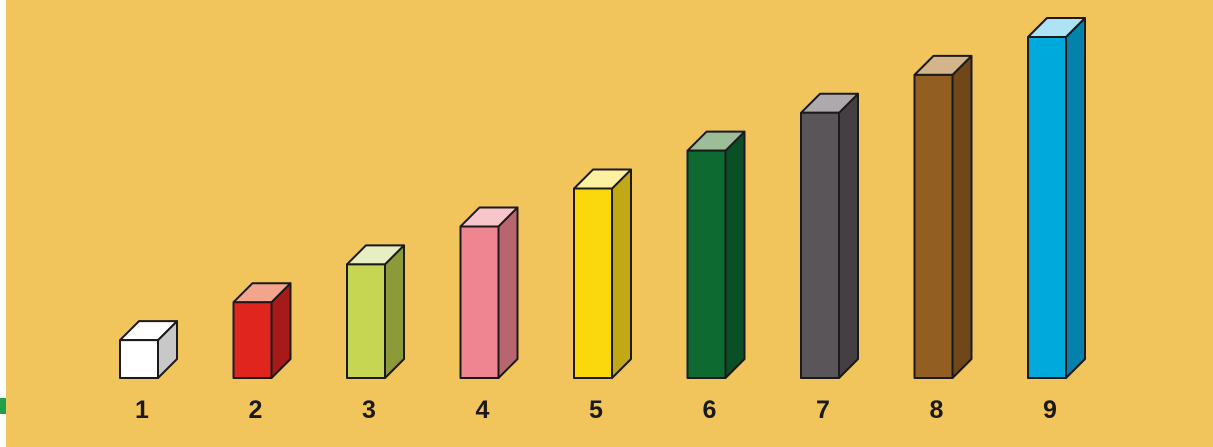 This screenshot has width=1213, height=447. What do you see at coordinates (256, 410) in the screenshot?
I see `x-tick-label-2: 2` at bounding box center [256, 410].